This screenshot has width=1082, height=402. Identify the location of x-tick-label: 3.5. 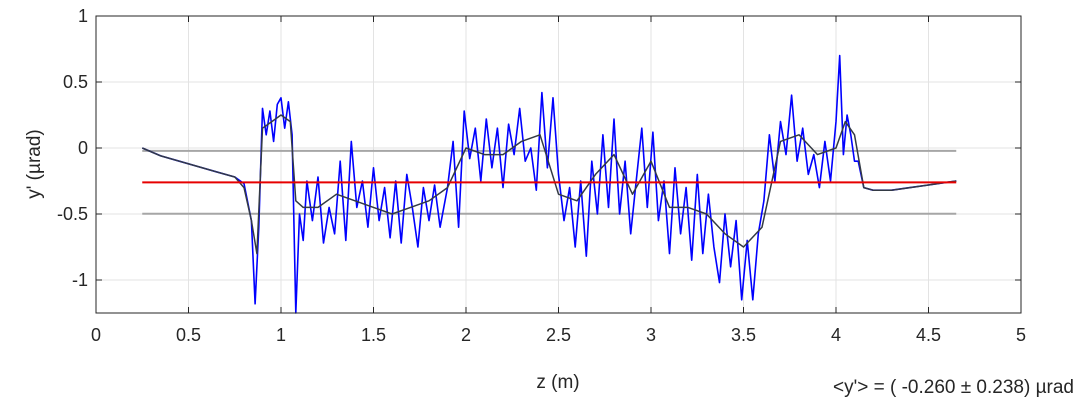
(743, 335).